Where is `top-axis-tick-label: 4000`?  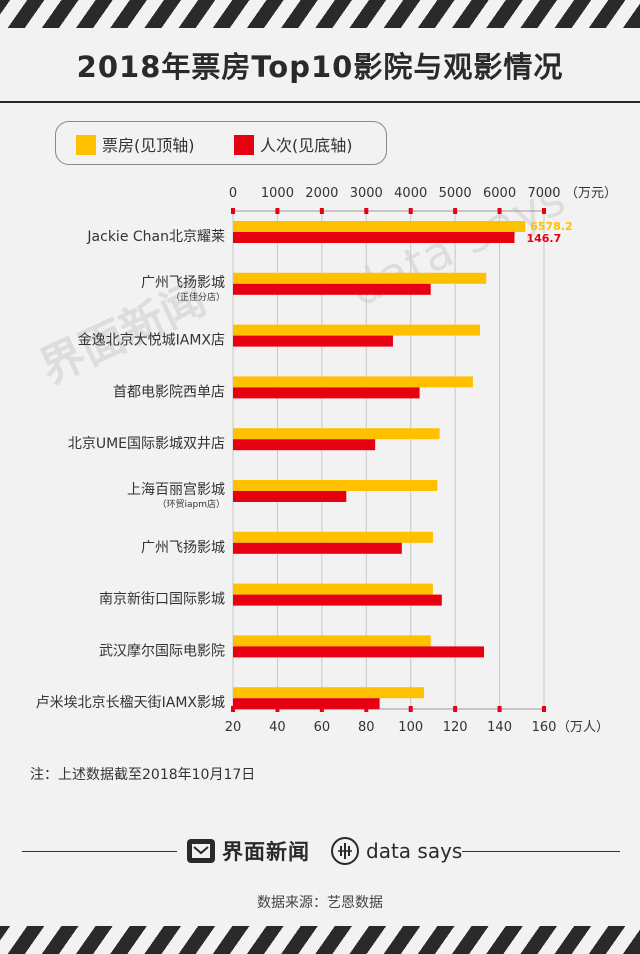
top-axis-tick-label: 4000 is located at coordinates (410, 193).